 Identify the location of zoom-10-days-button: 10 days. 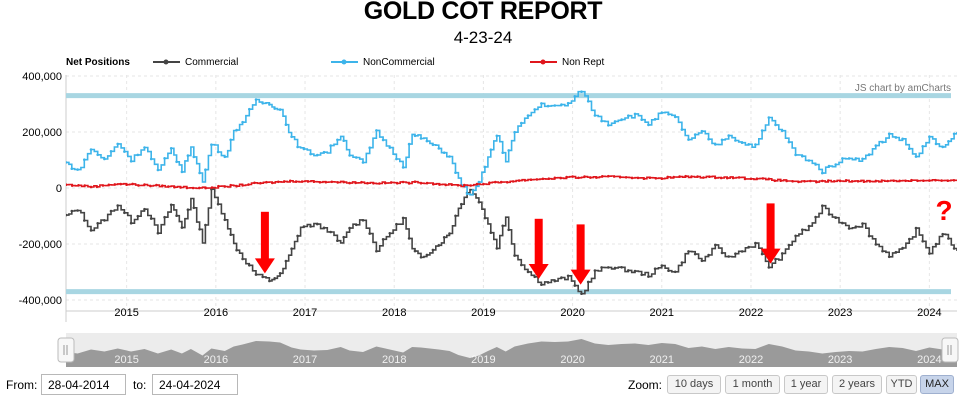
(694, 384).